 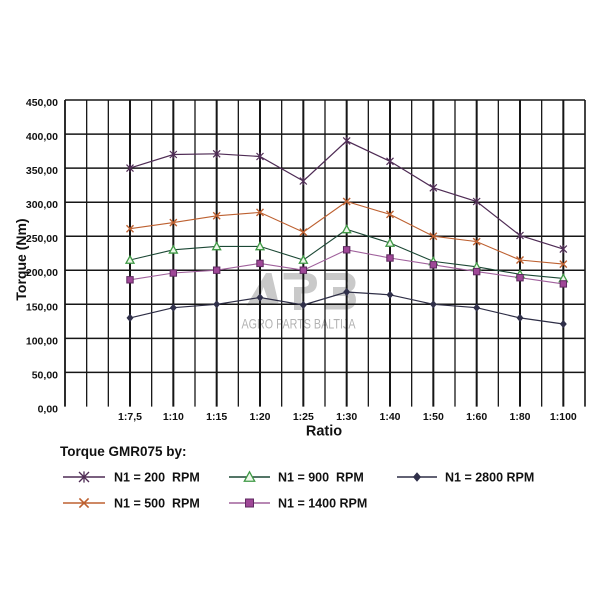 I want to click on svg-text: 1:80, so click(x=519, y=417).